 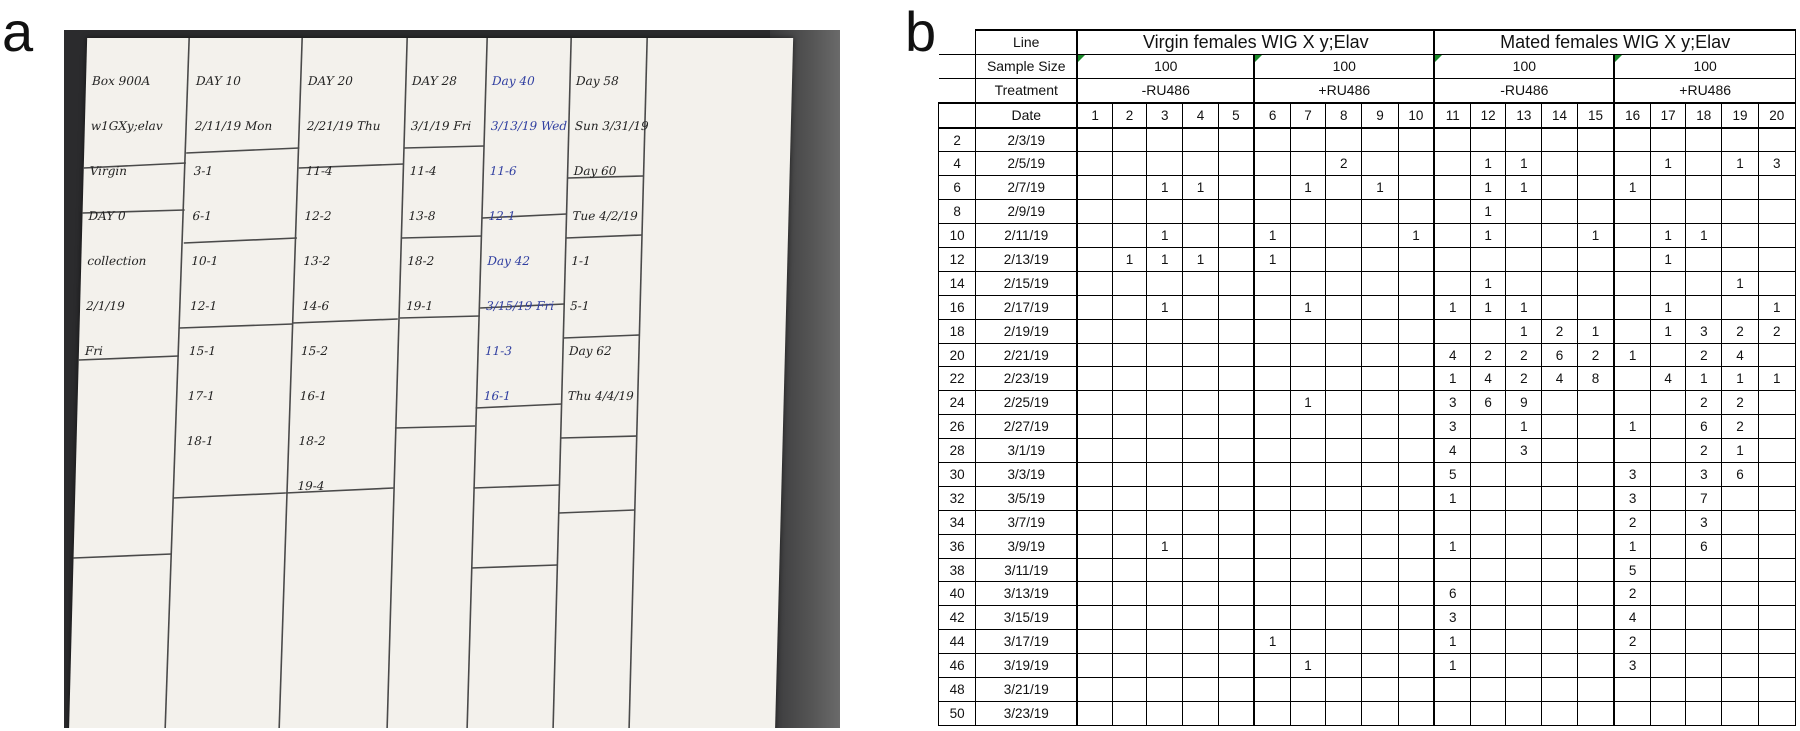 What do you see at coordinates (1452, 451) in the screenshot?
I see `count-cell: 4` at bounding box center [1452, 451].